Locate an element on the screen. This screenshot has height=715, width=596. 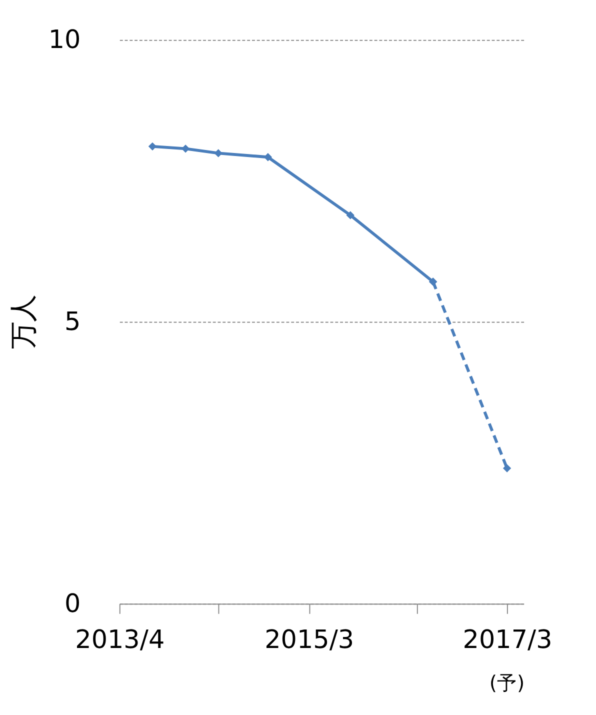
x-tick-label: 2013/4 is located at coordinates (120, 639).